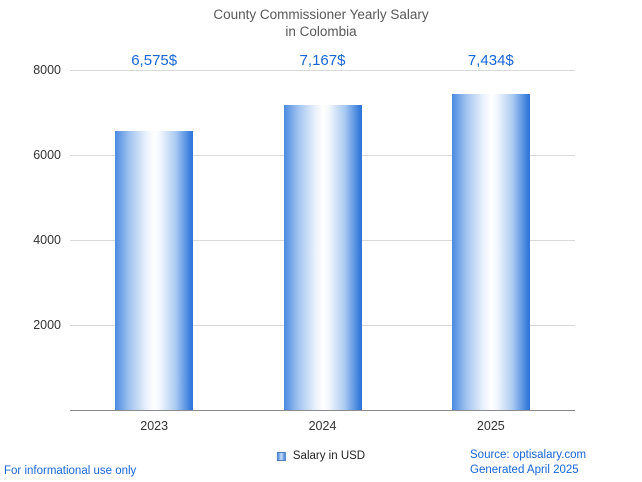 The image size is (642, 482). What do you see at coordinates (524, 470) in the screenshot?
I see `generated-text: Generated April 2025` at bounding box center [524, 470].